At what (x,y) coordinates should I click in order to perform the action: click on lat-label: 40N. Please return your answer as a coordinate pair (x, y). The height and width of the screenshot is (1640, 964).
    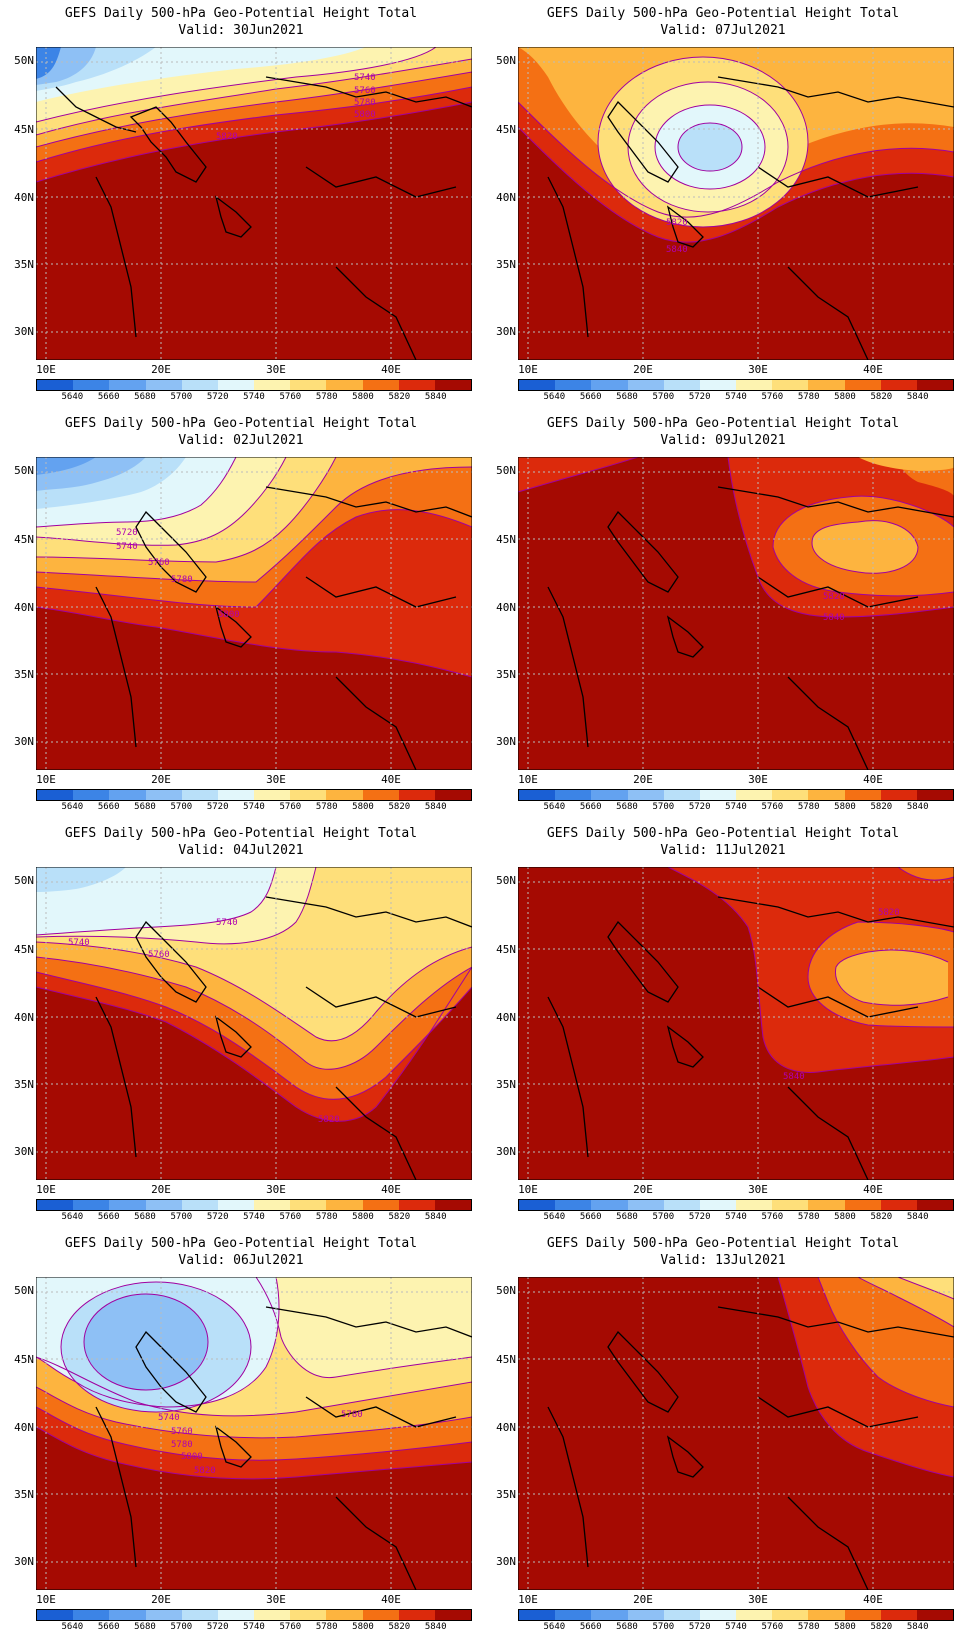
    Looking at the image, I should click on (24, 197).